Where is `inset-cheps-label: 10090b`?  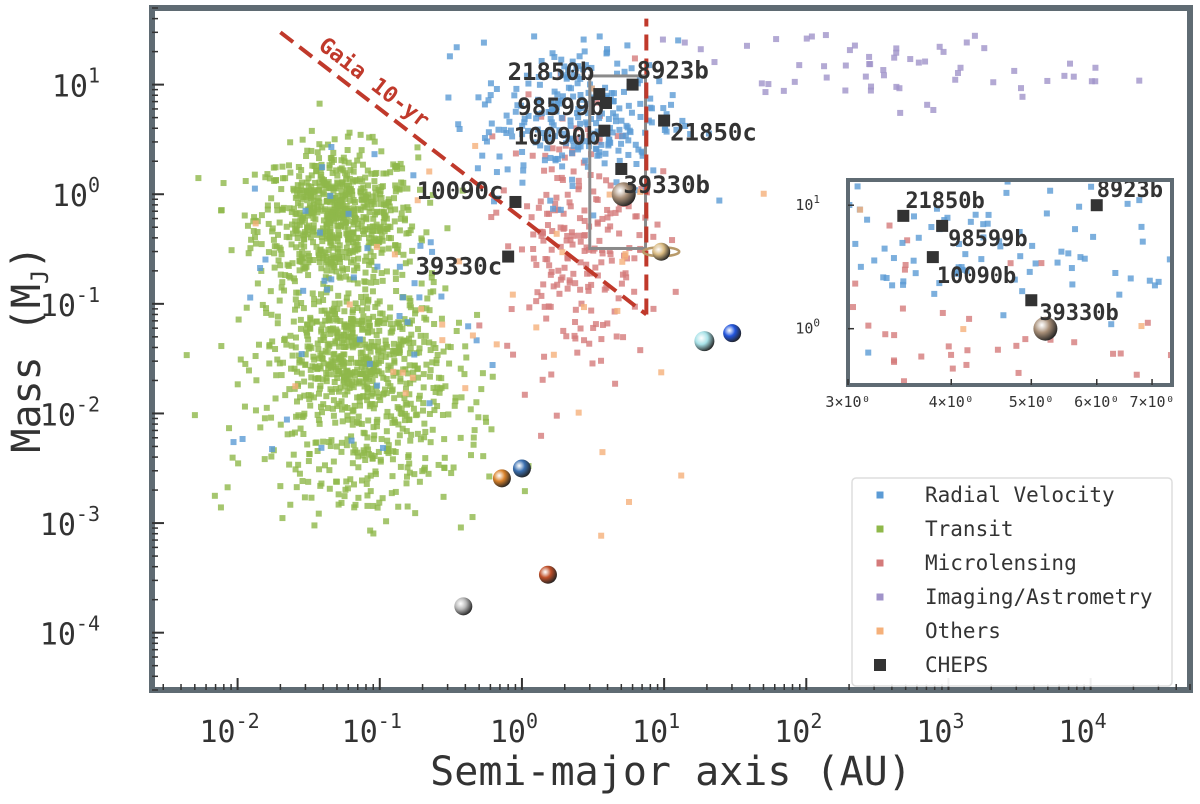
inset-cheps-label: 10090b is located at coordinates (976, 276).